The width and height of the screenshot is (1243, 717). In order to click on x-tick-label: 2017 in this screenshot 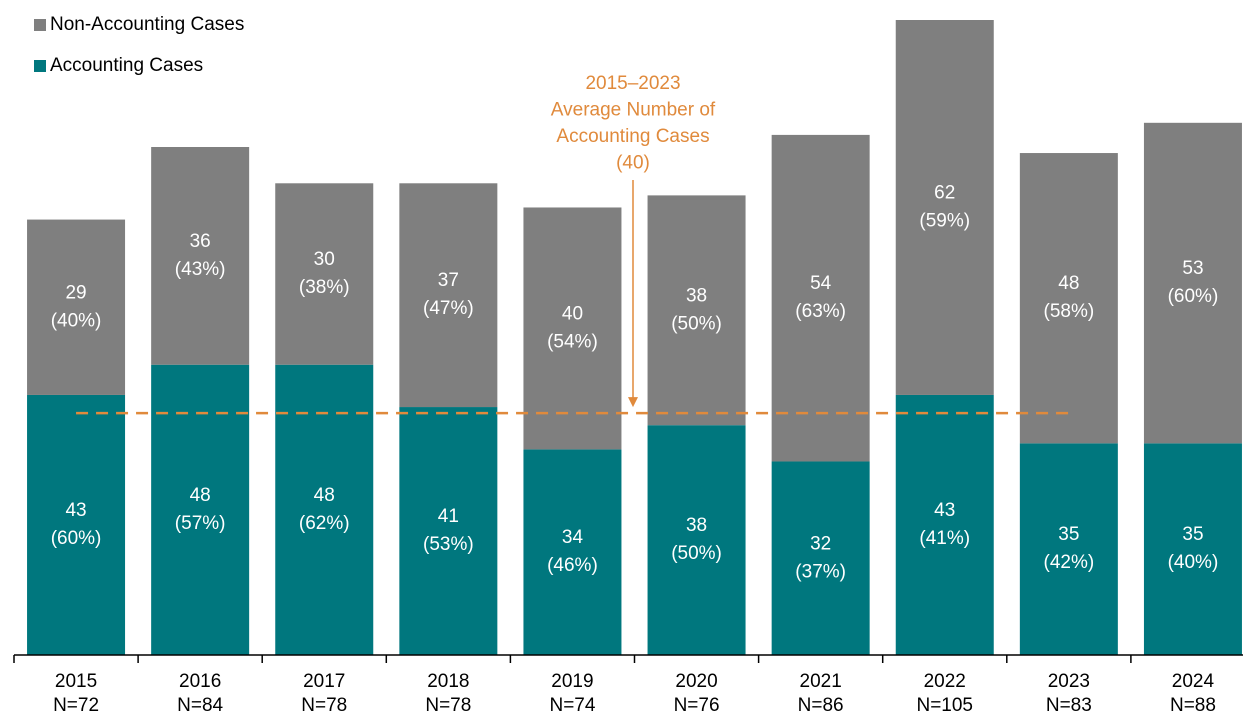, I will do `click(324, 681)`.